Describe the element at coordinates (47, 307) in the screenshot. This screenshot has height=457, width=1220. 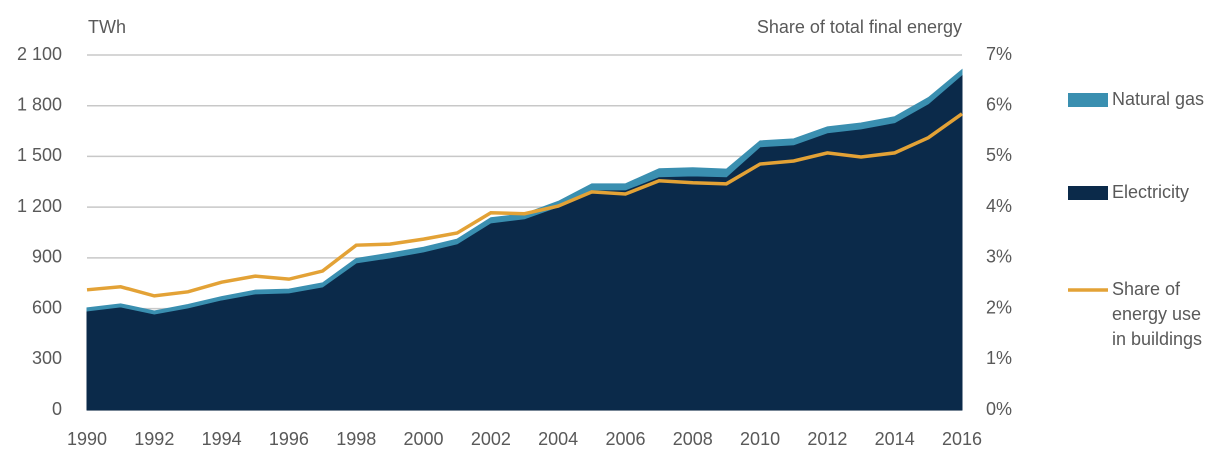
I see `y-tick-label: 600` at that location.